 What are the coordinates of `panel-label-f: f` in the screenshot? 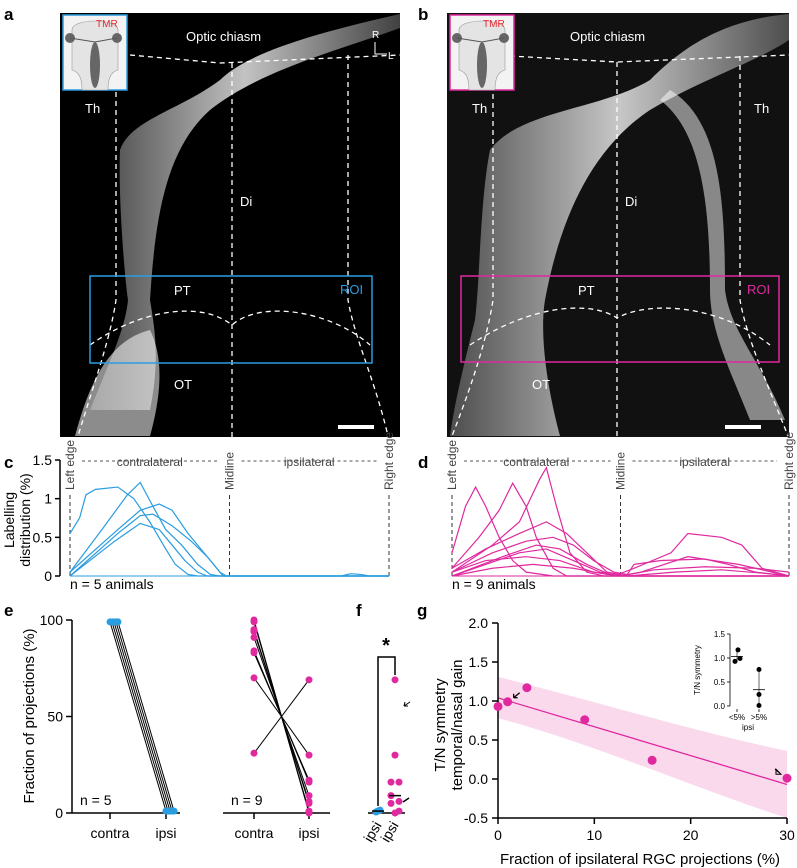 It's located at (359, 610).